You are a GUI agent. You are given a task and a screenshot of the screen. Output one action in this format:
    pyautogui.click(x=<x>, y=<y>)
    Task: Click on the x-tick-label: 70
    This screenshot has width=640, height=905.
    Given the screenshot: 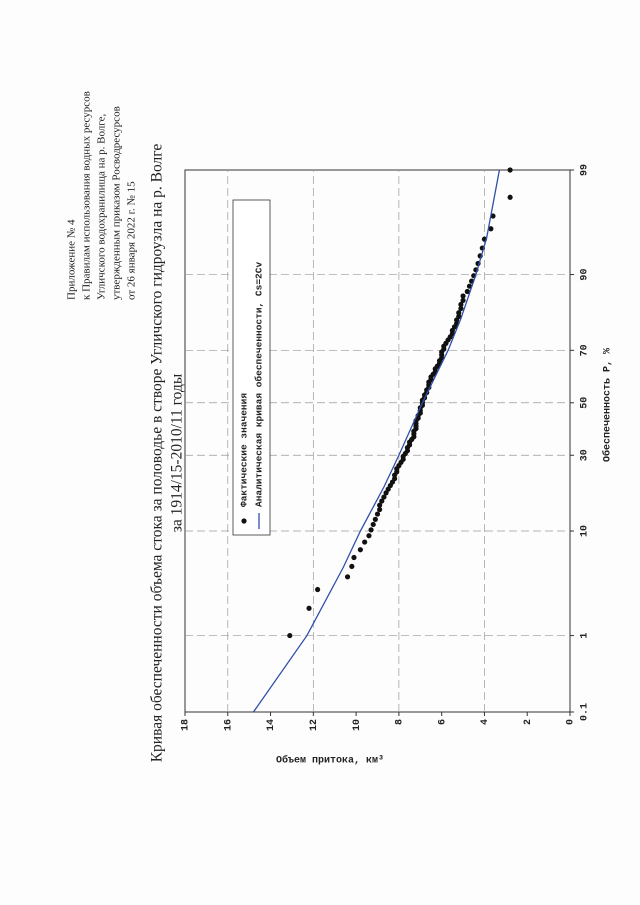 What is the action you would take?
    pyautogui.click(x=585, y=350)
    